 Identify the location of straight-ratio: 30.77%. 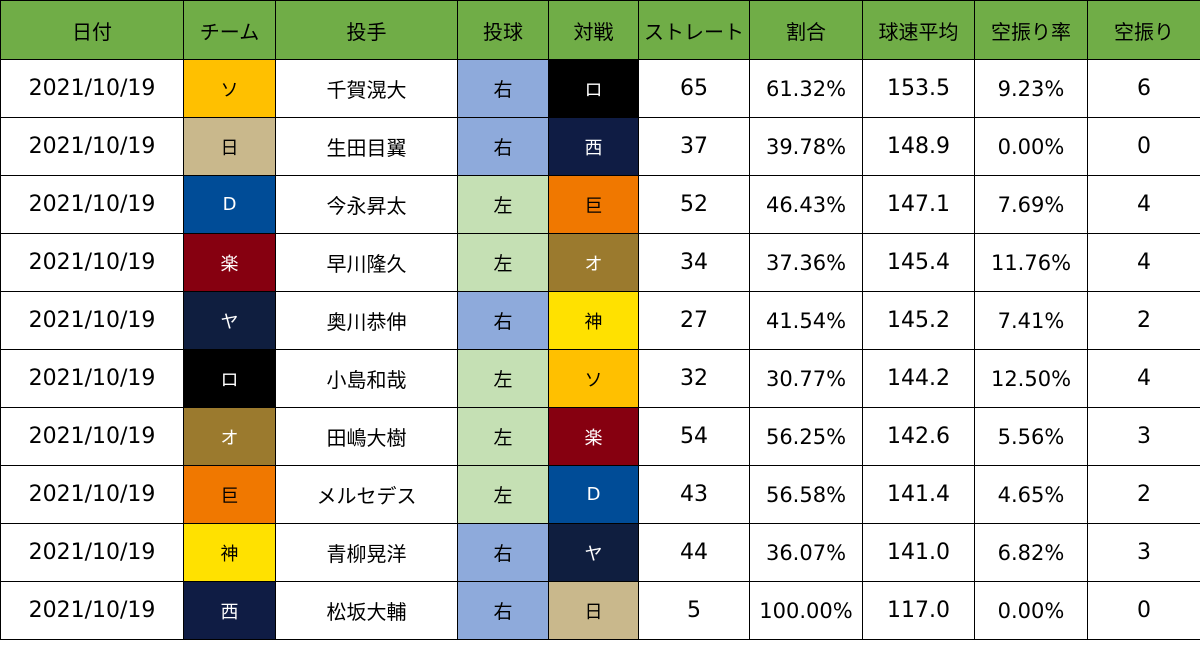
(806, 378).